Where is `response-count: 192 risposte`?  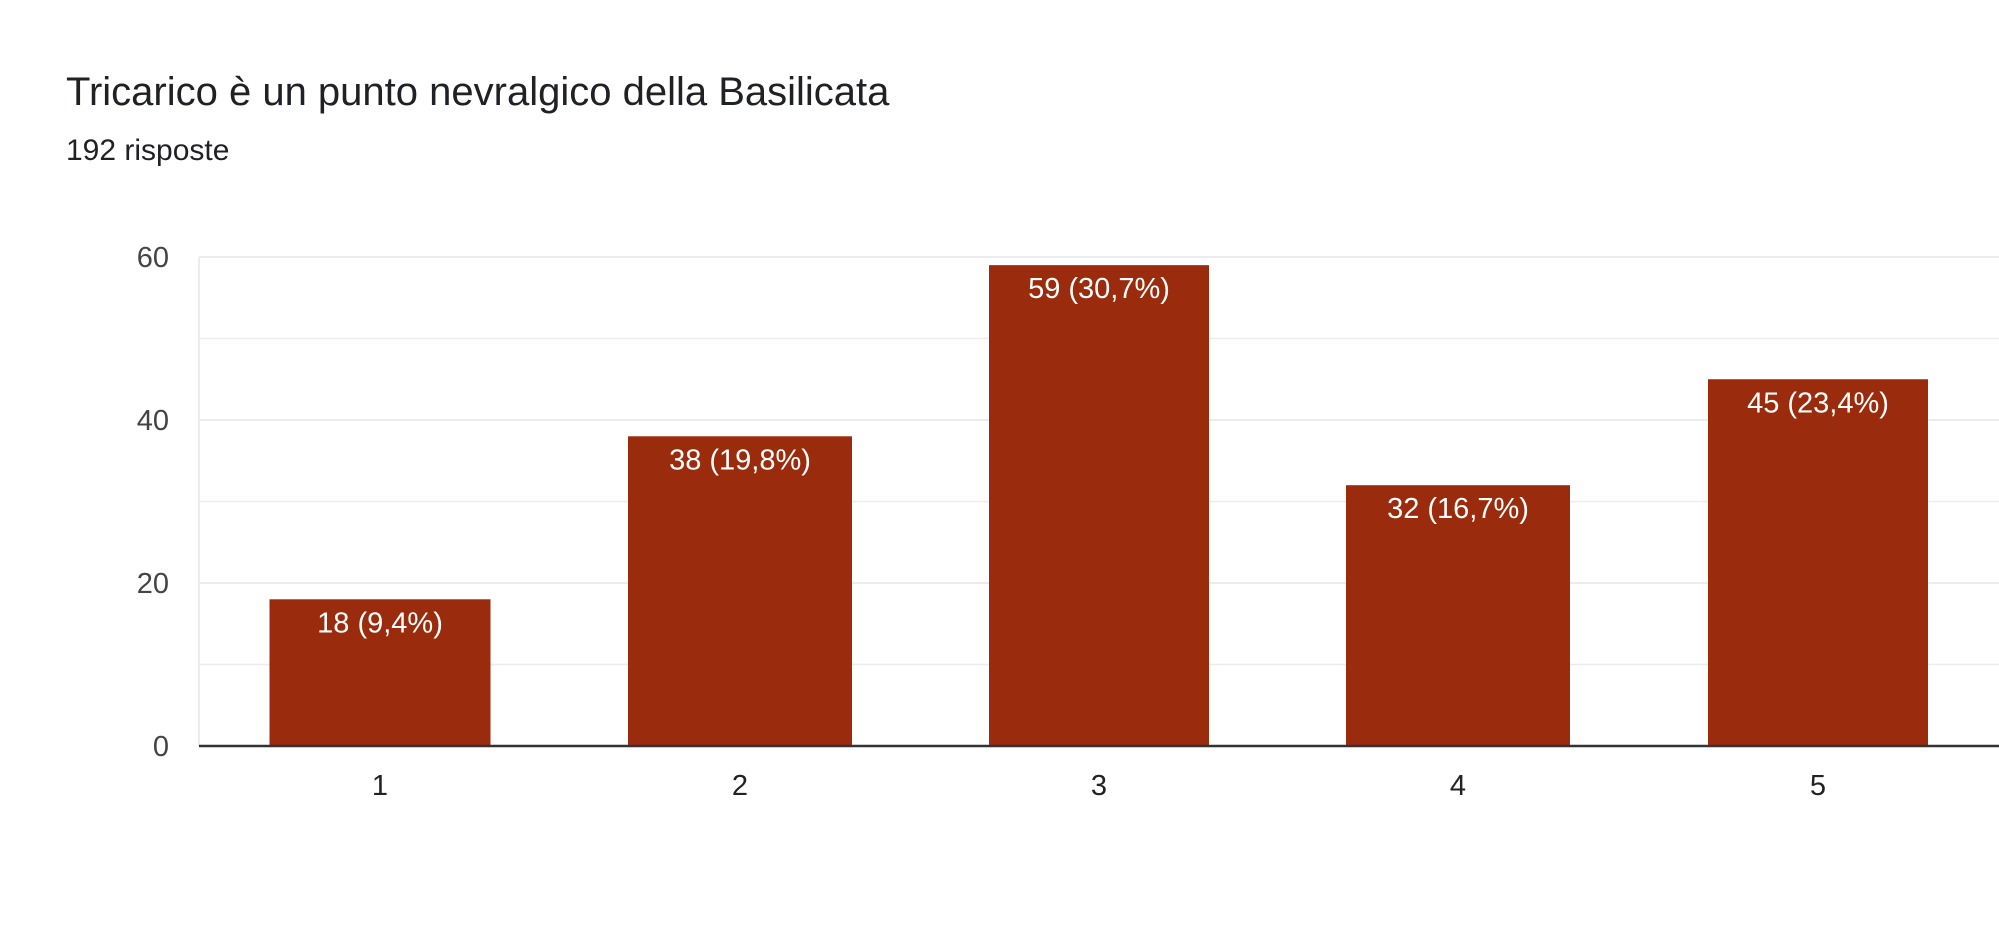
response-count: 192 risposte is located at coordinates (148, 150).